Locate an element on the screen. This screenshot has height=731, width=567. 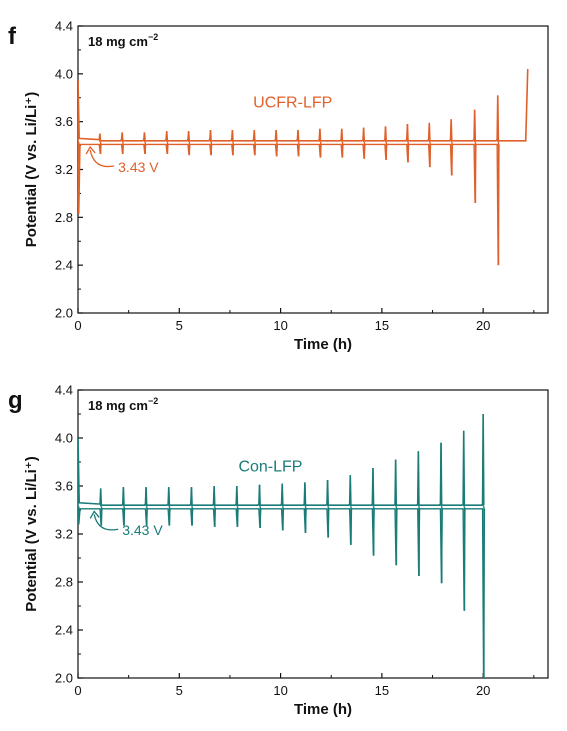
series-name-label: UCFR-LFP is located at coordinates (292, 102).